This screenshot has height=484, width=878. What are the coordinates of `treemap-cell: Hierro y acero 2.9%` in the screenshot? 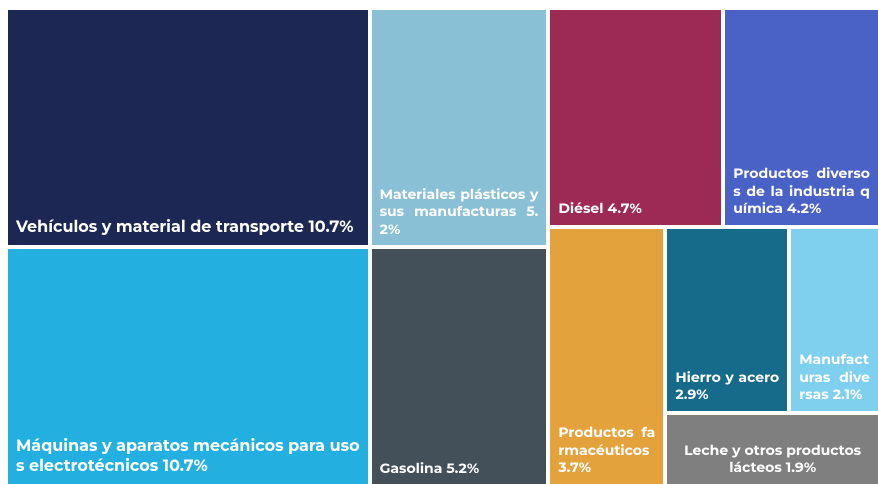 It's located at (727, 319).